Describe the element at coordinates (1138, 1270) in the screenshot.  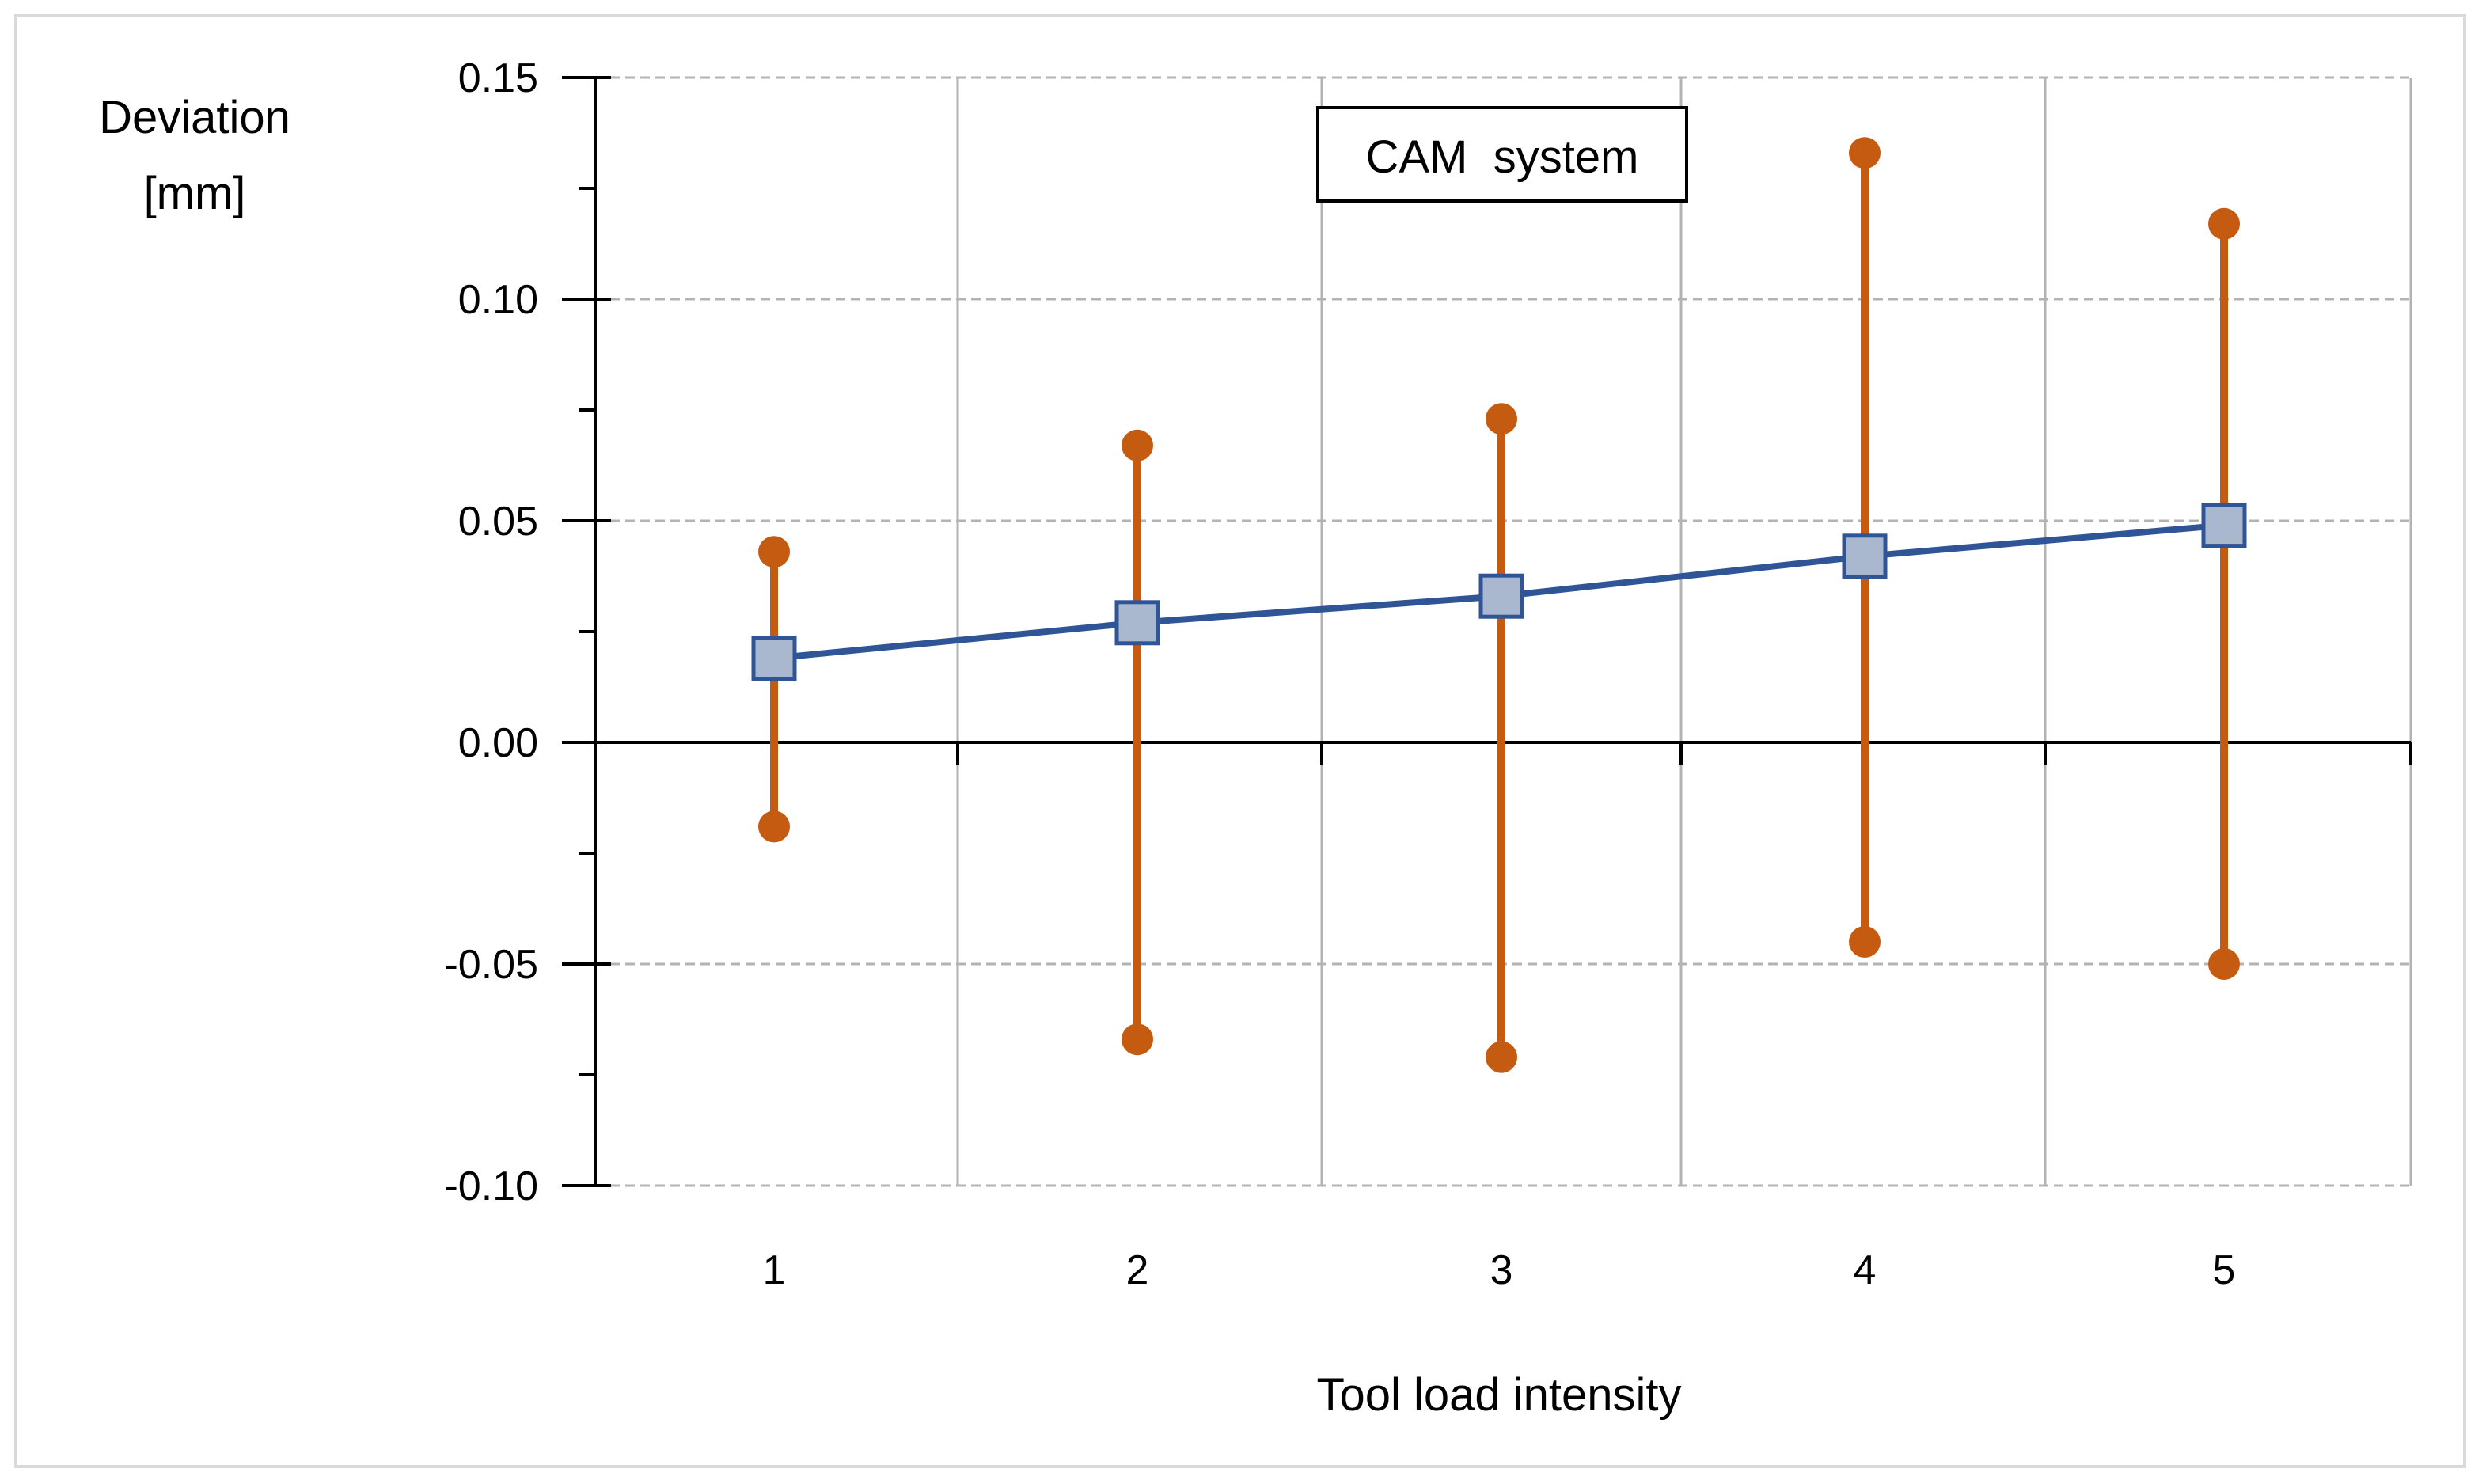
I see `x-tick-label: 2` at that location.